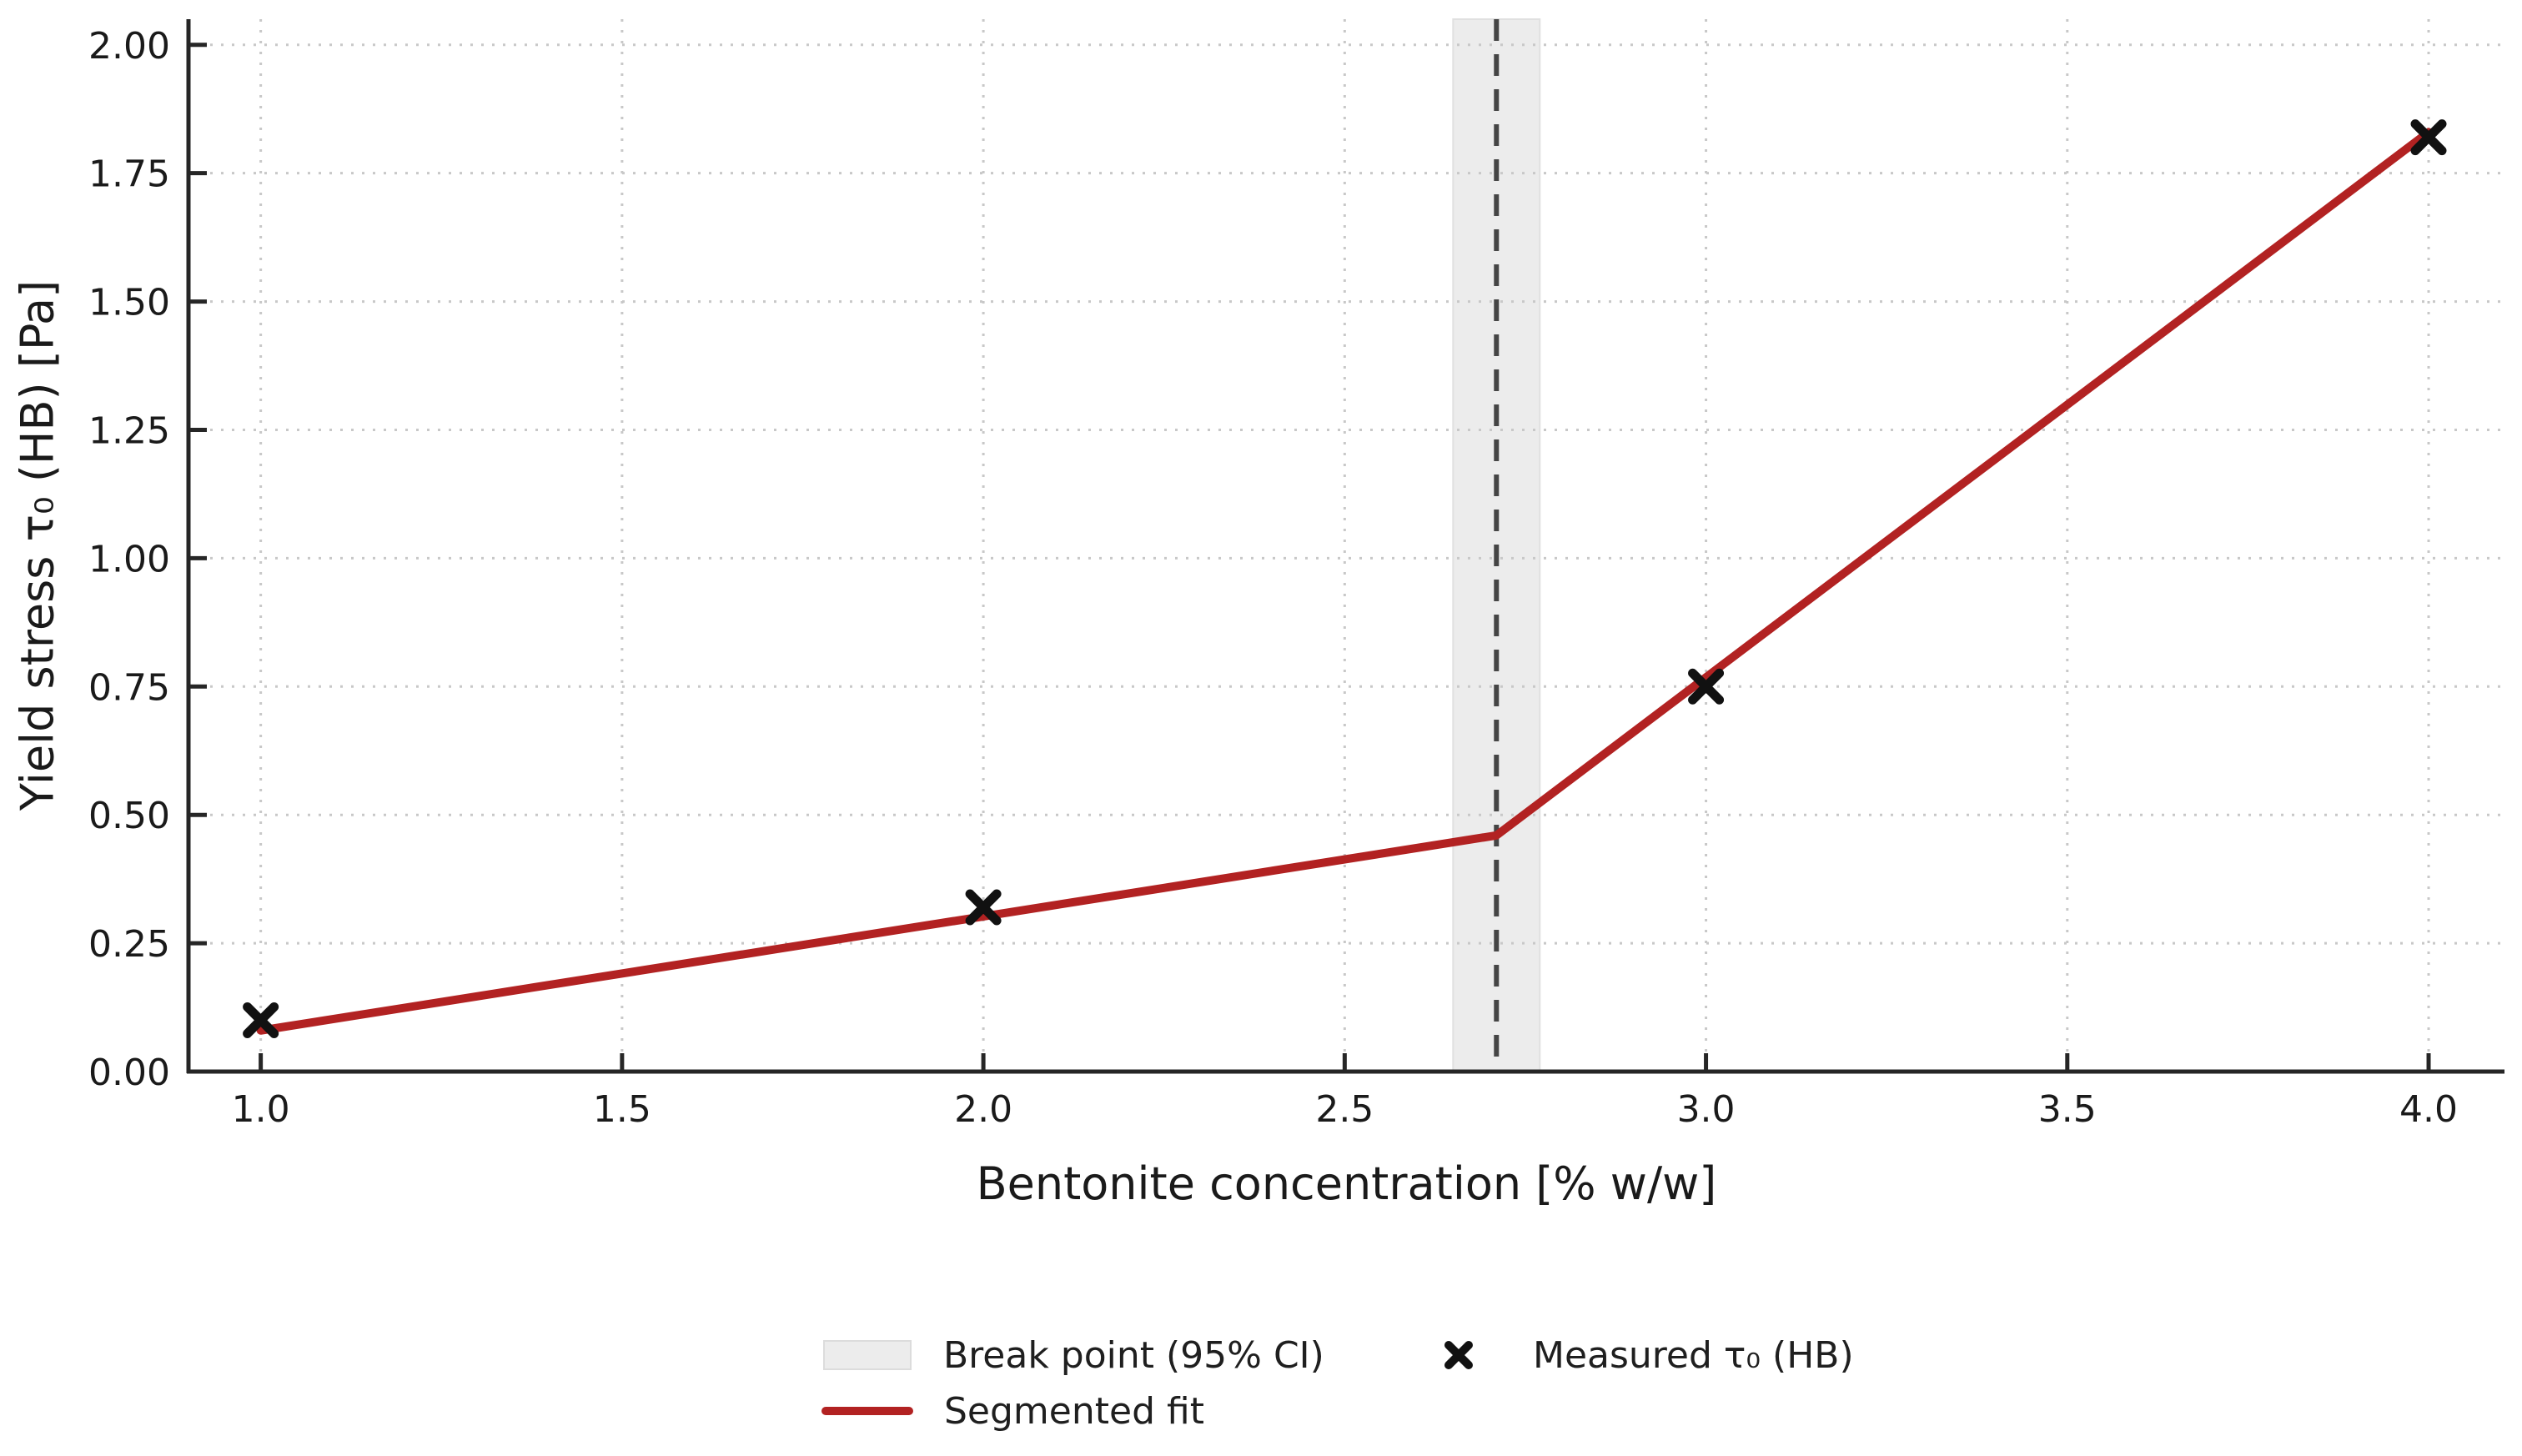 This screenshot has width=2522, height=1456. What do you see at coordinates (129, 1073) in the screenshot?
I see `y-tick-label: 0.00` at bounding box center [129, 1073].